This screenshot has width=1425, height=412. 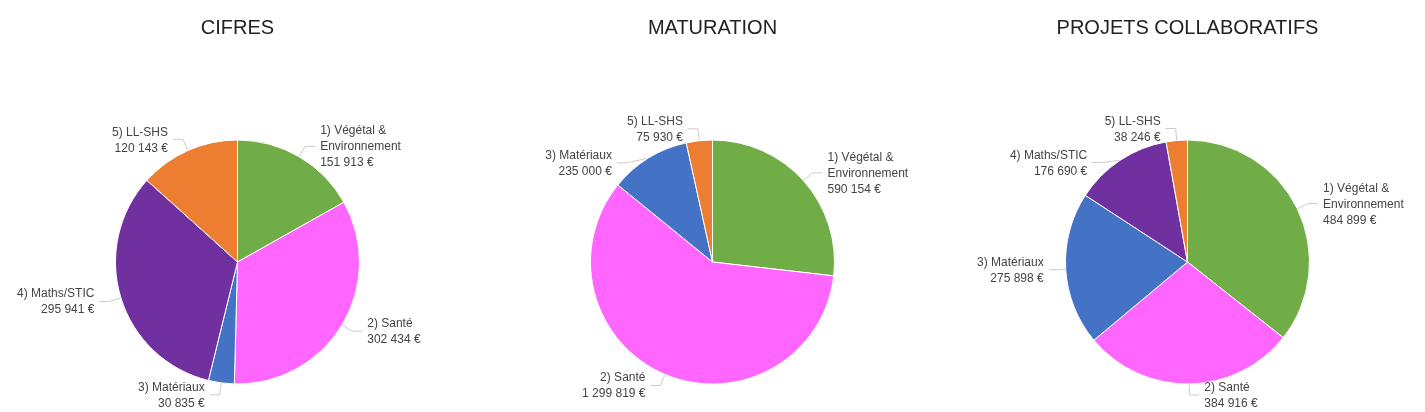 What do you see at coordinates (68, 309) in the screenshot?
I see `data-label: 295 941 €` at bounding box center [68, 309].